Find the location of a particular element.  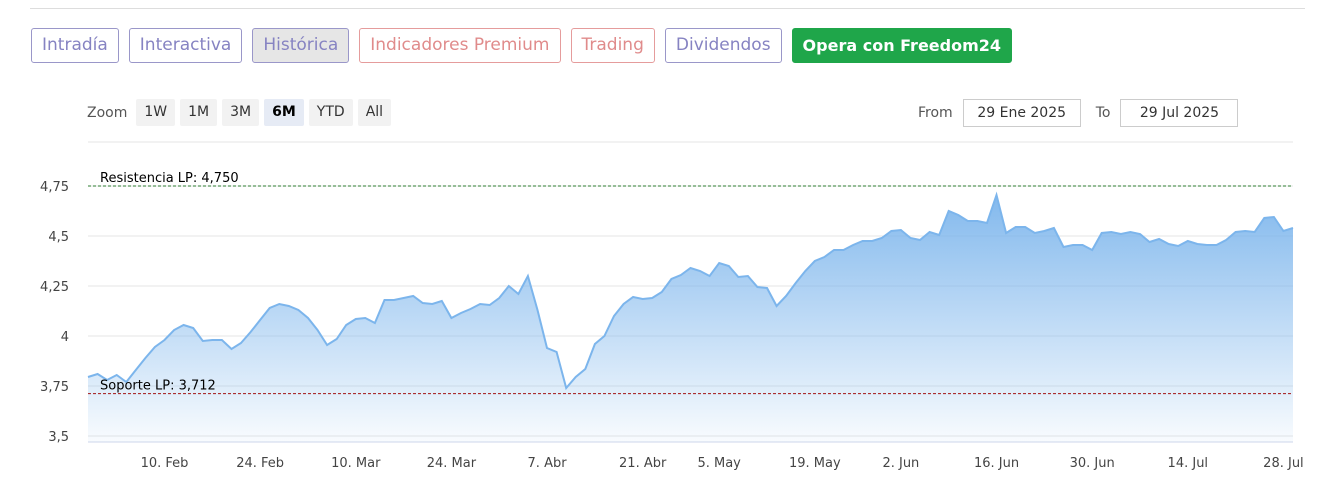

reference-label: Soporte LP: 3,712 is located at coordinates (158, 386).